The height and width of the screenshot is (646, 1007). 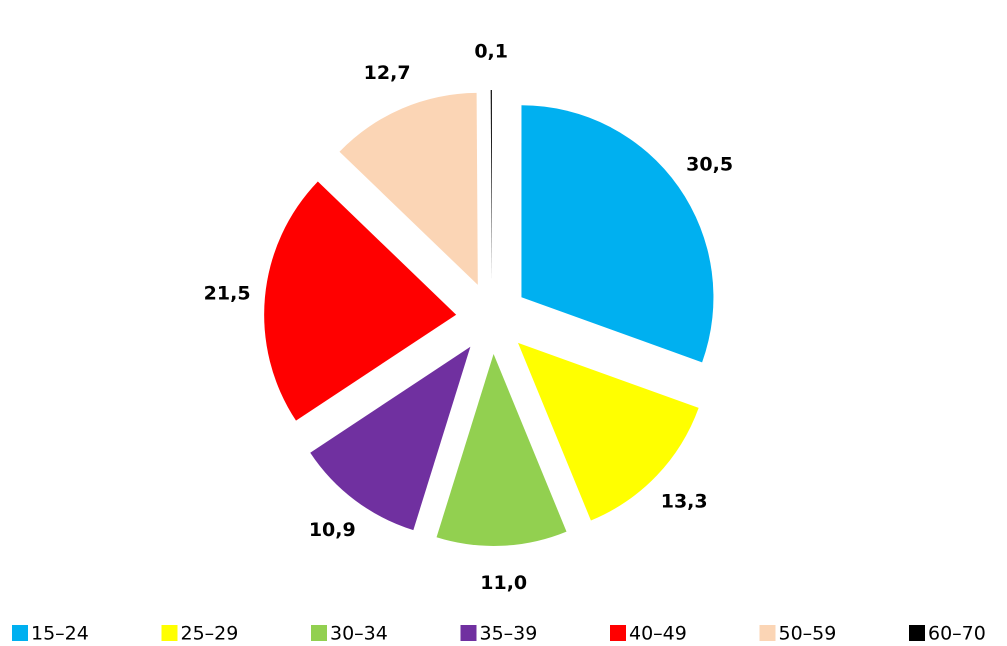 What do you see at coordinates (684, 501) in the screenshot?
I see `data-label: 13,3` at bounding box center [684, 501].